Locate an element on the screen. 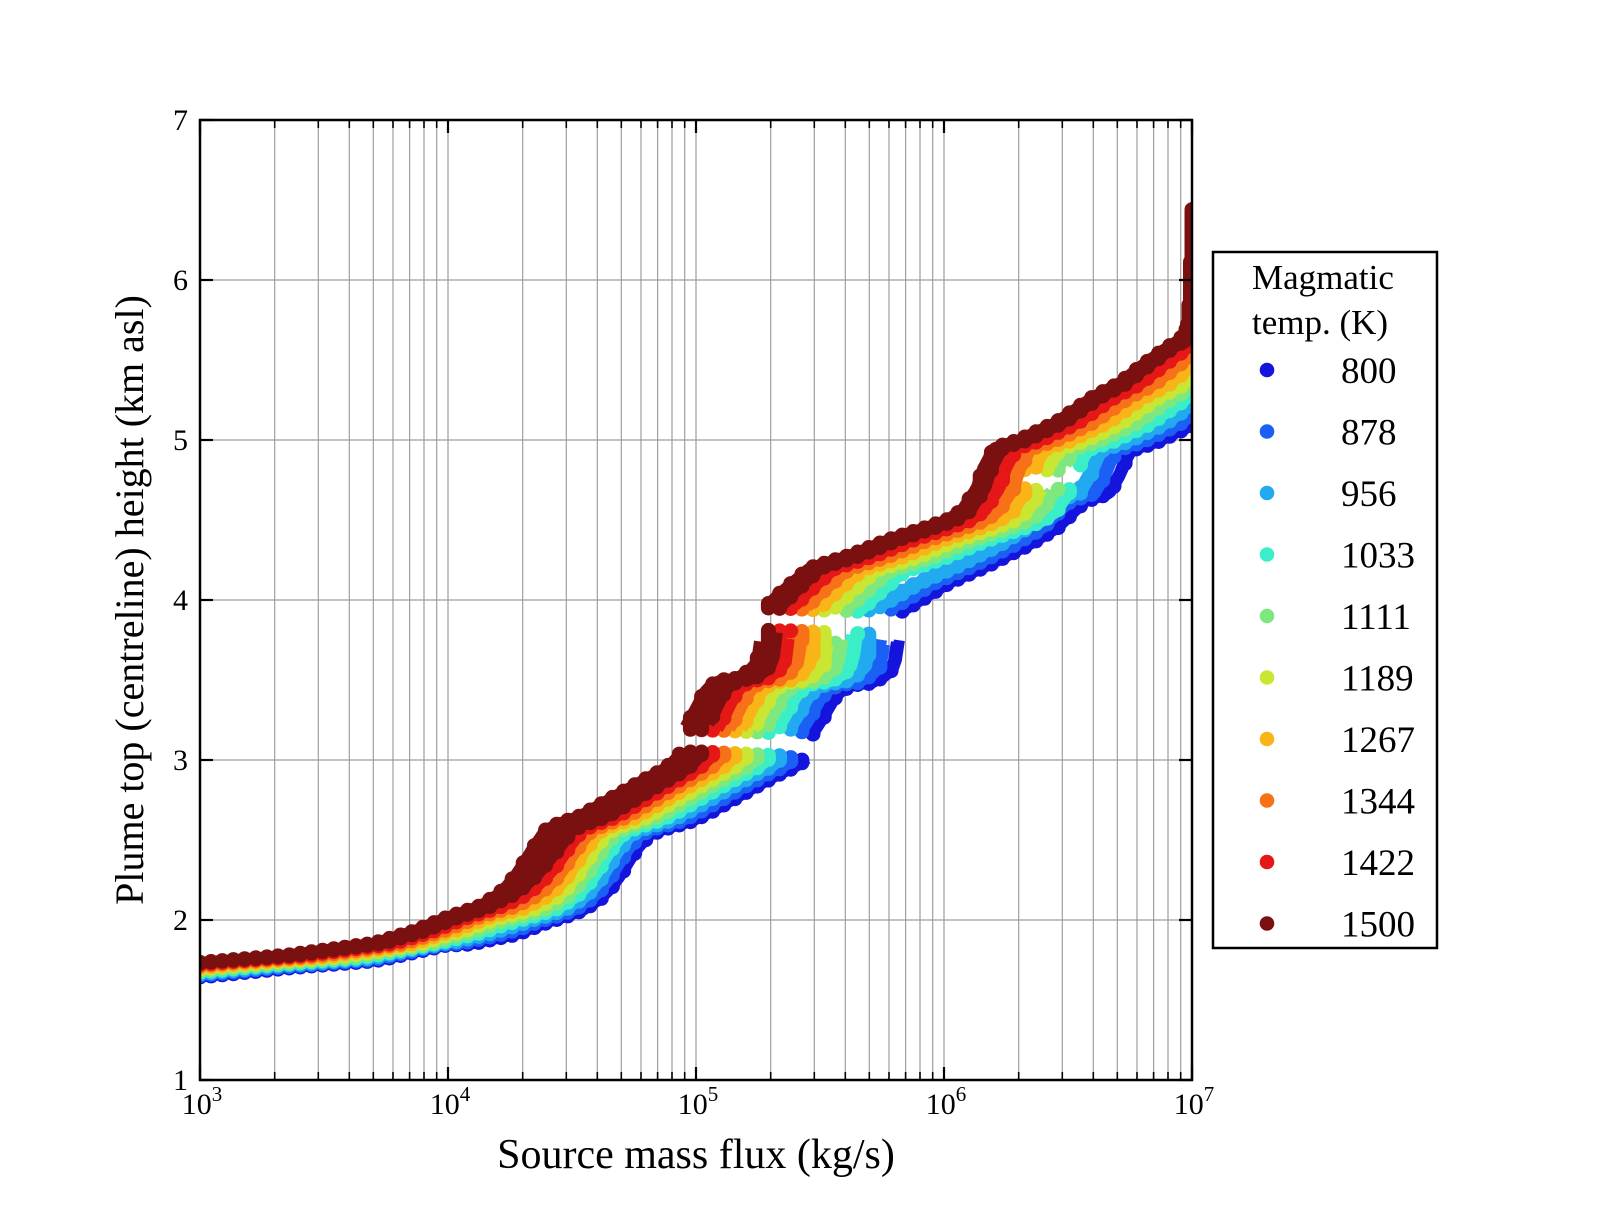 The image size is (1600, 1205). svg-text: 1344 is located at coordinates (1378, 802).